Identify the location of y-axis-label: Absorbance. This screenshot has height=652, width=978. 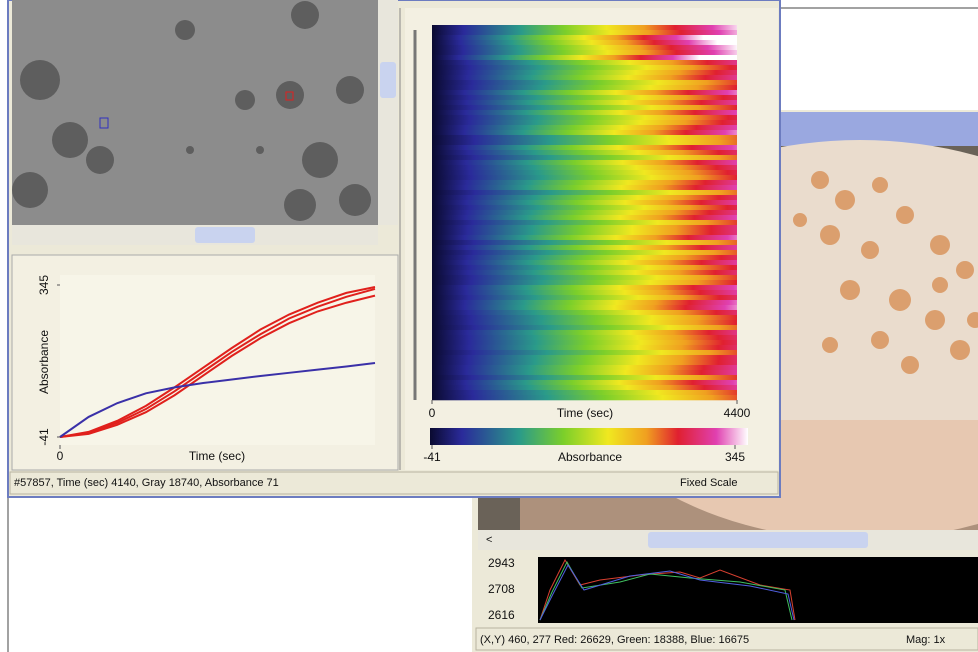
(44, 362).